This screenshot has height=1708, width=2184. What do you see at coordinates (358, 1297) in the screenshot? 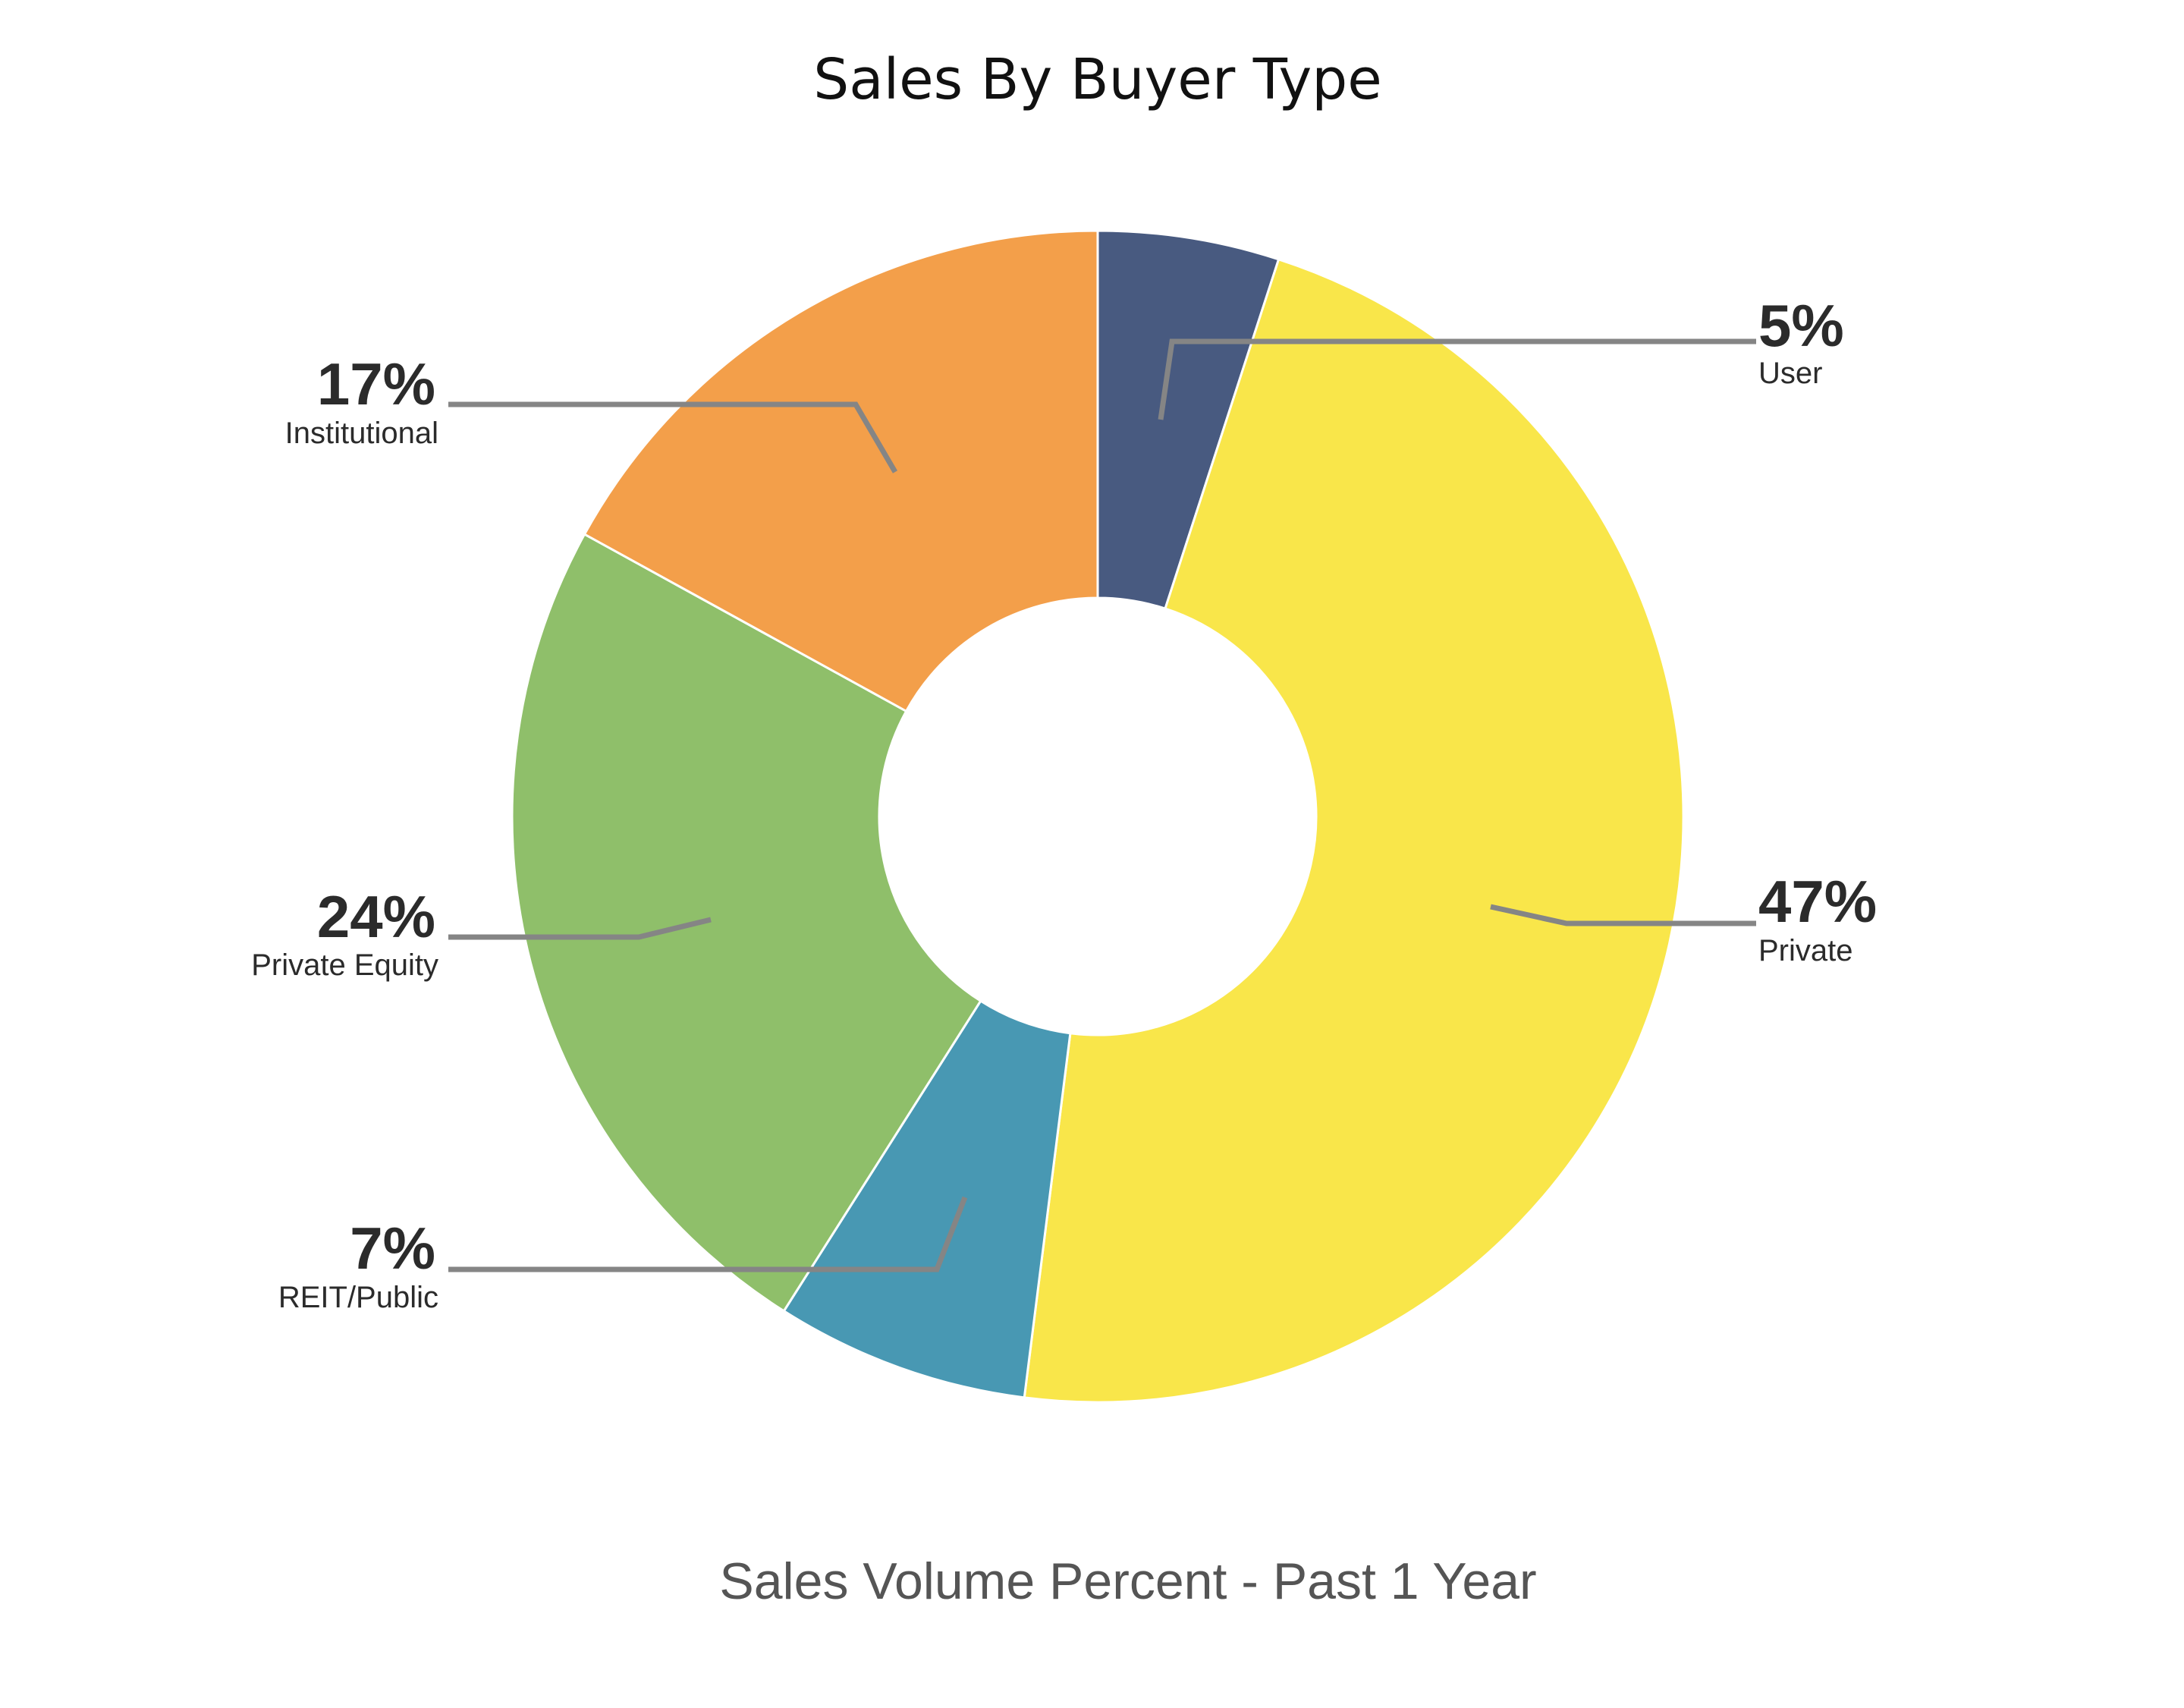
I see `category-label-reit-public: REIT/Public` at bounding box center [358, 1297].